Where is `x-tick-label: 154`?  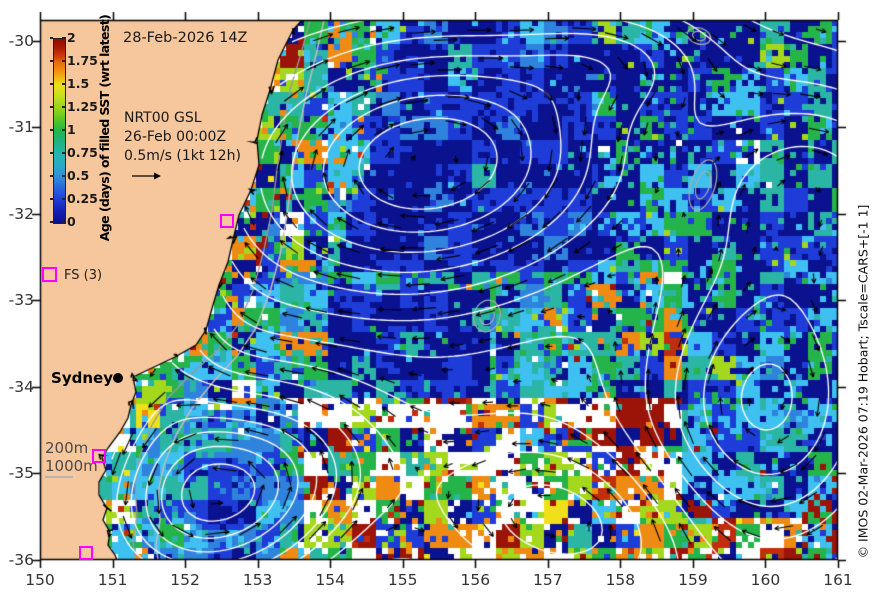
x-tick-label: 154 is located at coordinates (330, 580).